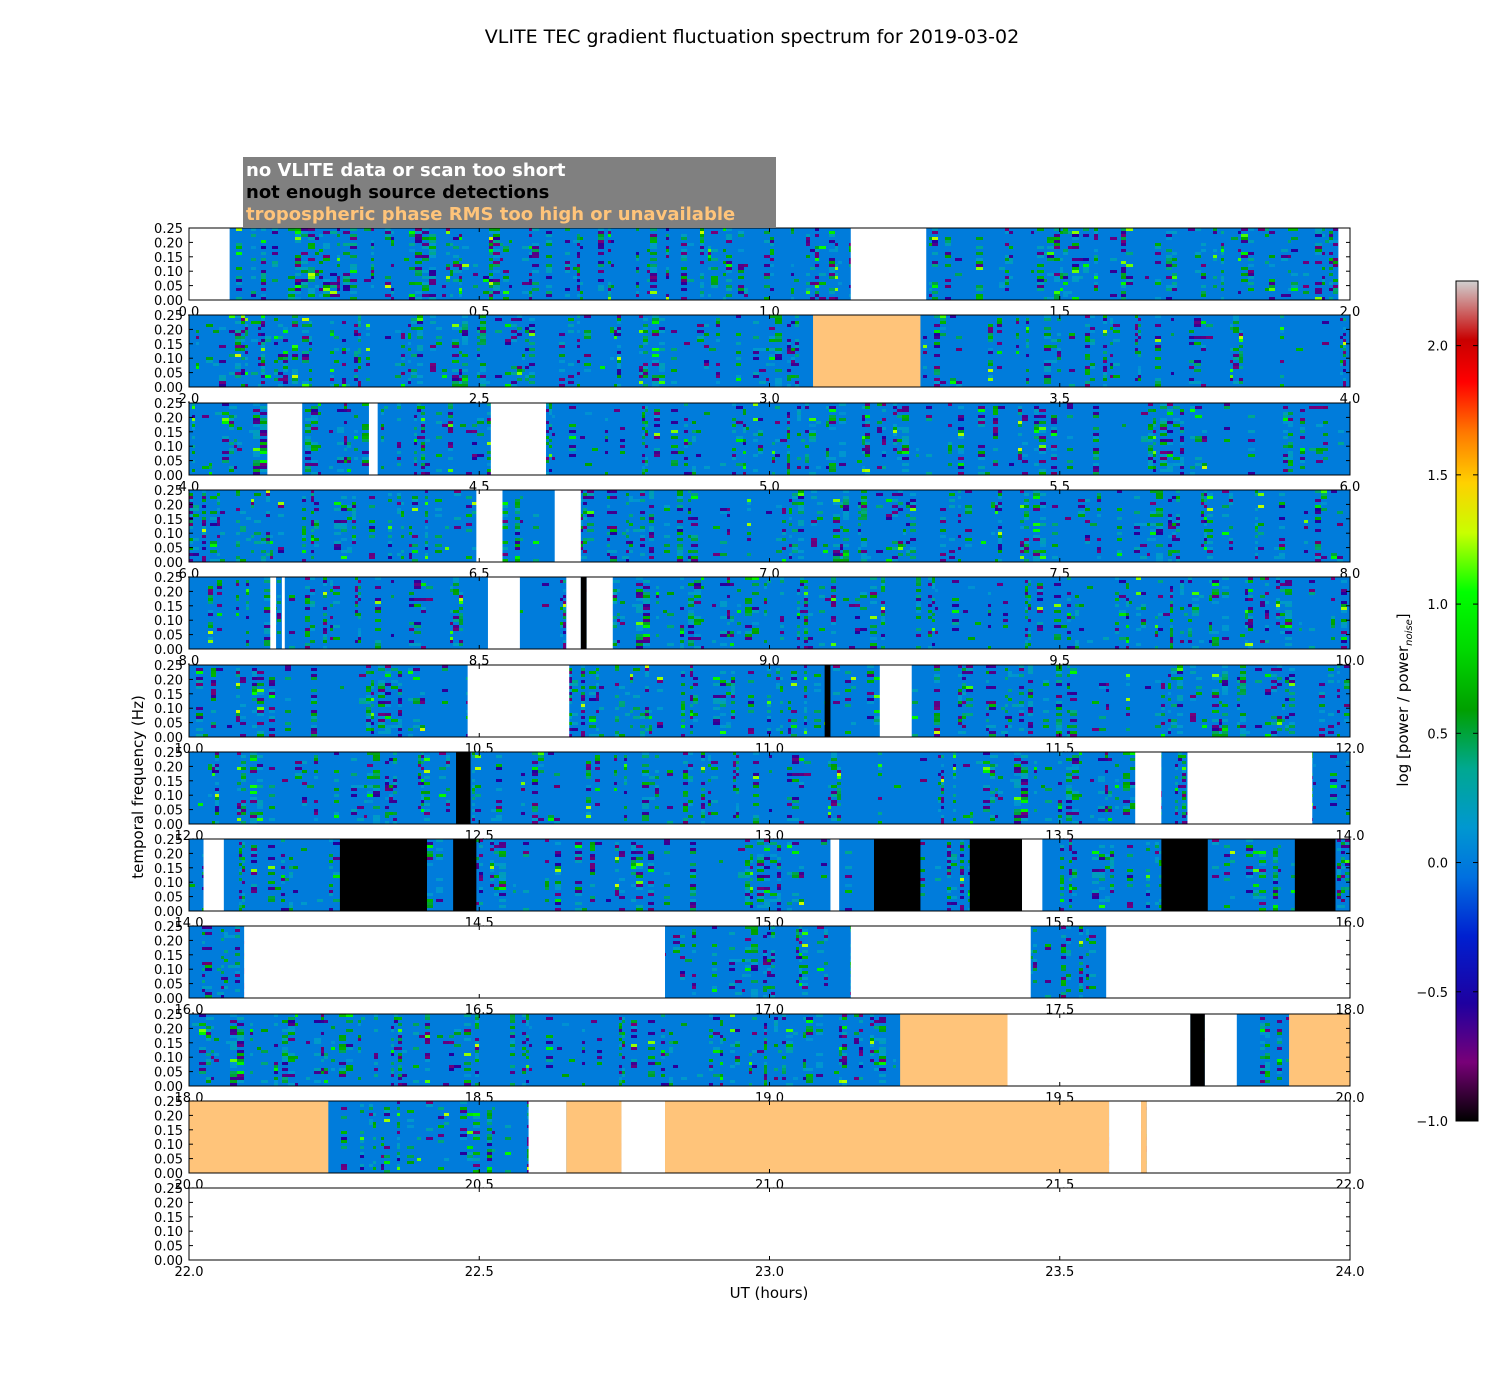 This screenshot has height=1400, width=1500. What do you see at coordinates (1437, 734) in the screenshot?
I see `colorbar-tick-label: 0.5` at bounding box center [1437, 734].